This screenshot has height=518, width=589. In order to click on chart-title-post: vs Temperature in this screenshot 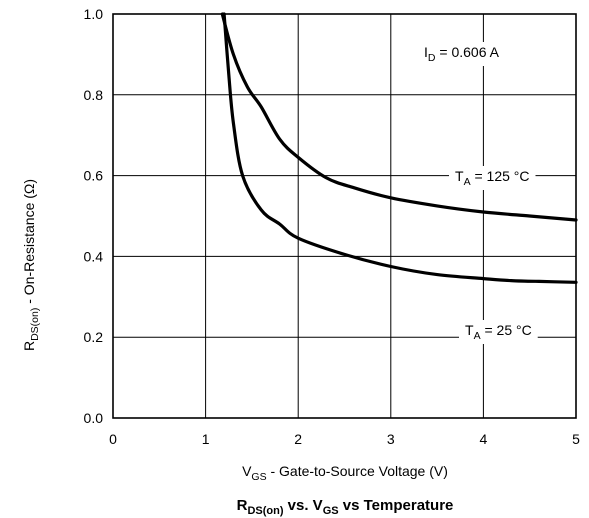, I will do `click(396, 505)`.